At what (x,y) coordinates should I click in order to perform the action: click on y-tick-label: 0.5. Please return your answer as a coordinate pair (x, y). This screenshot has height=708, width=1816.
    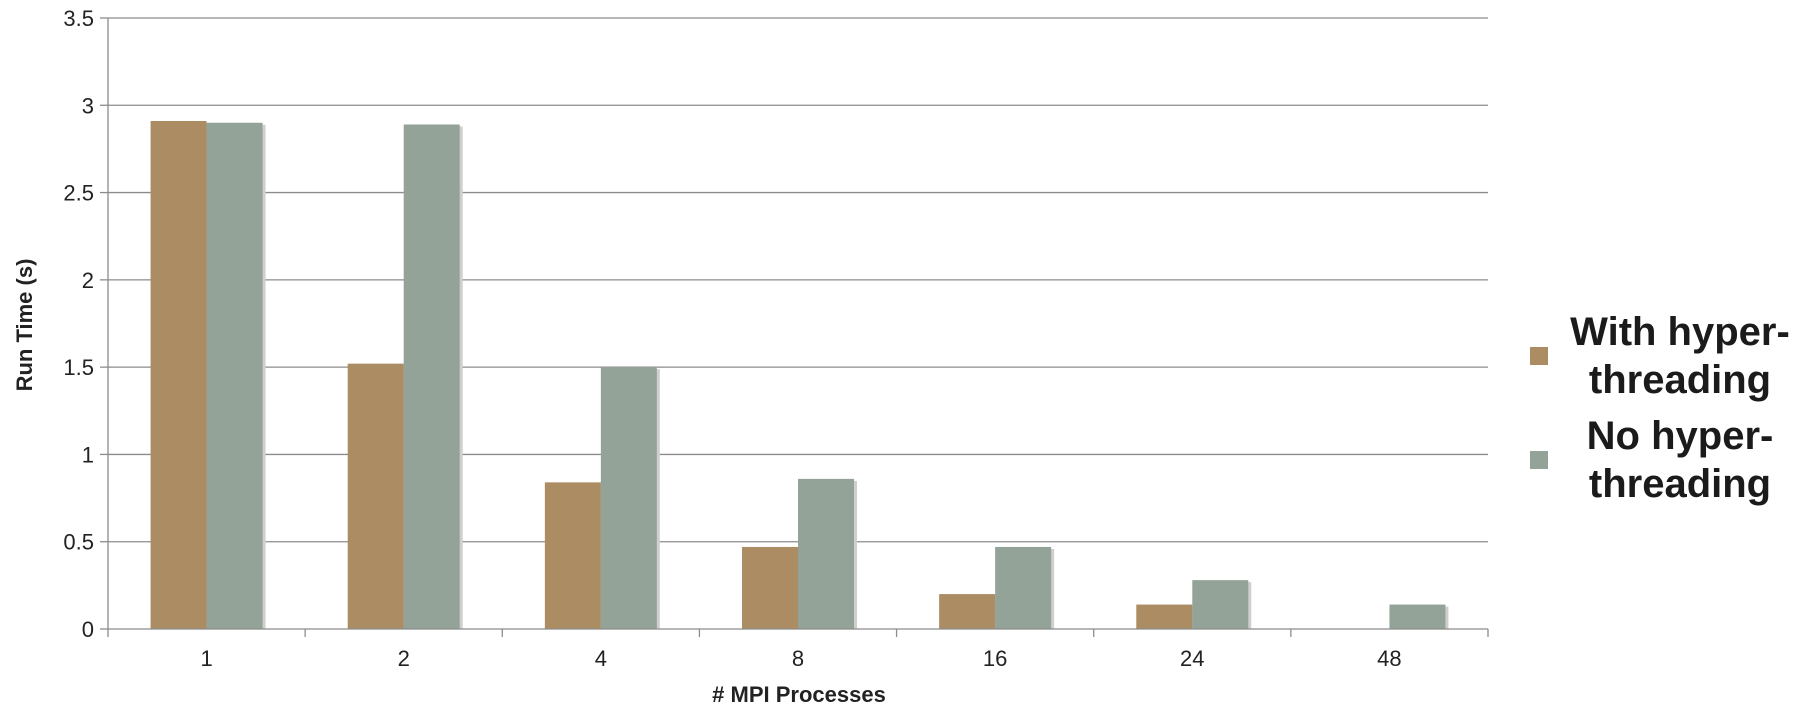
    Looking at the image, I should click on (78, 542).